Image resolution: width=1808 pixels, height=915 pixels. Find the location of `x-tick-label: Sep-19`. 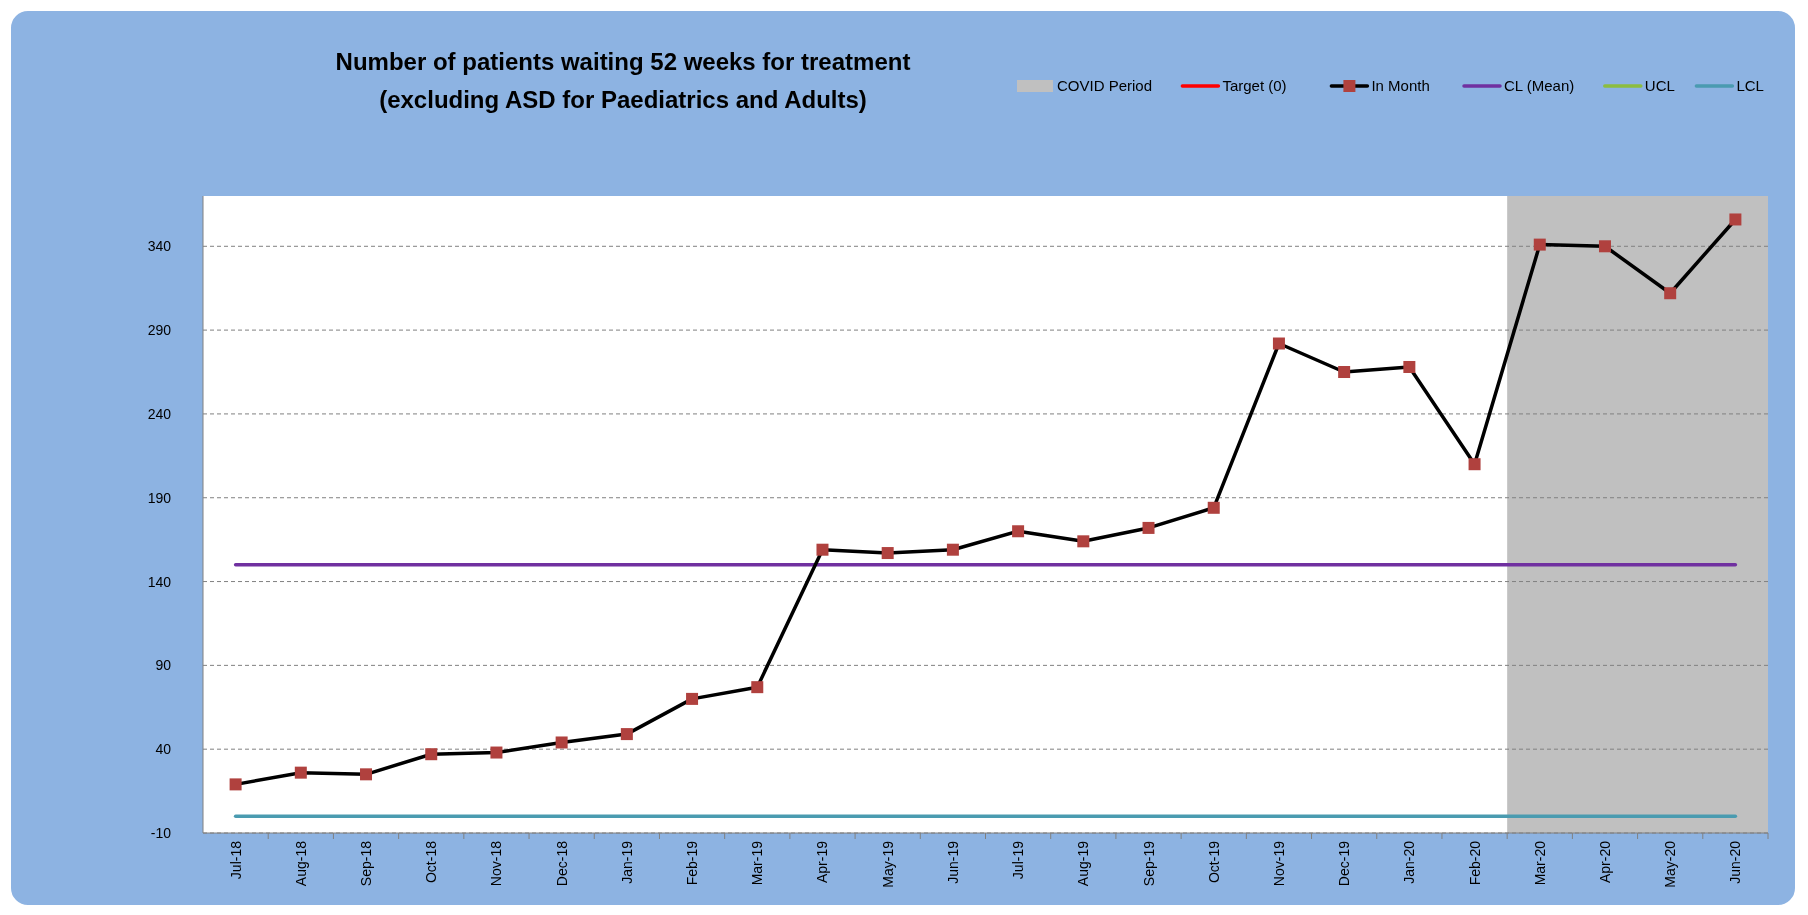

x-tick-label: Sep-19 is located at coordinates (1148, 863).